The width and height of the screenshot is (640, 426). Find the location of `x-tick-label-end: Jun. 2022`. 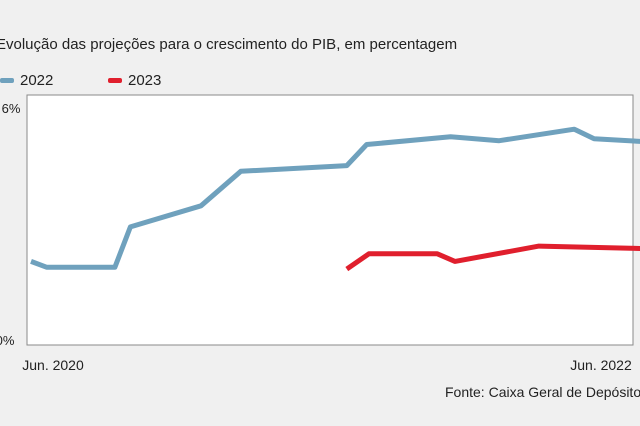

x-tick-label-end: Jun. 2022 is located at coordinates (601, 365).